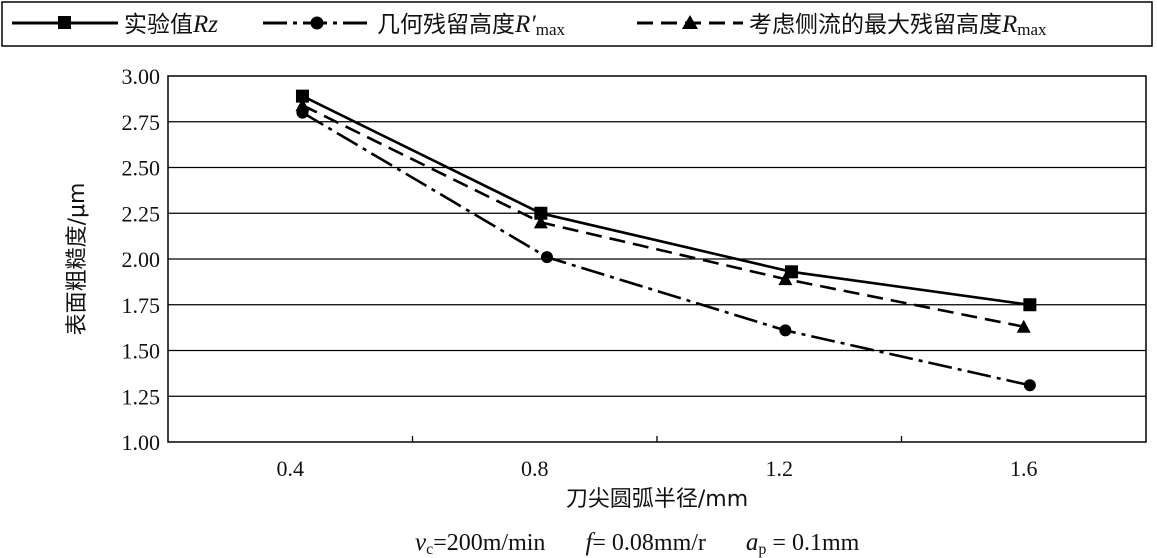  Describe the element at coordinates (590, 542) in the screenshot. I see `cond-f-symbol: f` at that location.